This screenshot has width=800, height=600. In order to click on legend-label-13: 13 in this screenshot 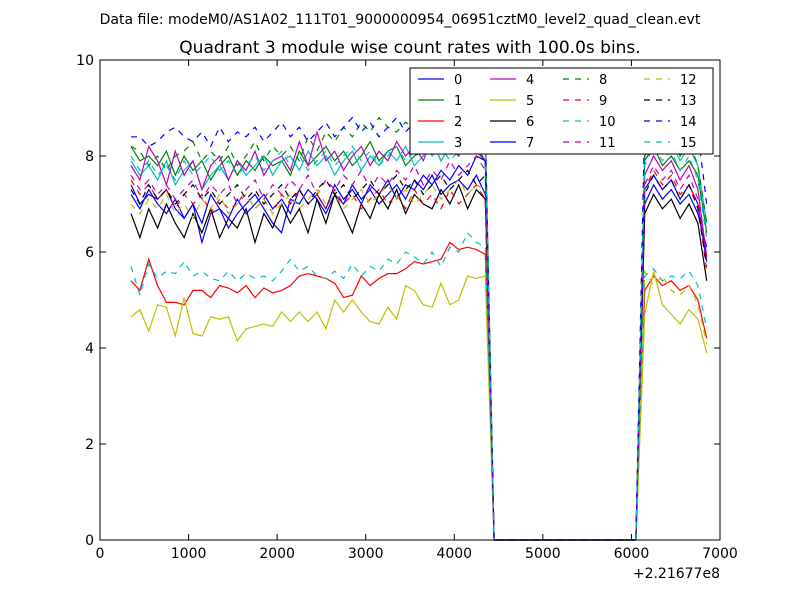, I will do `click(688, 101)`.